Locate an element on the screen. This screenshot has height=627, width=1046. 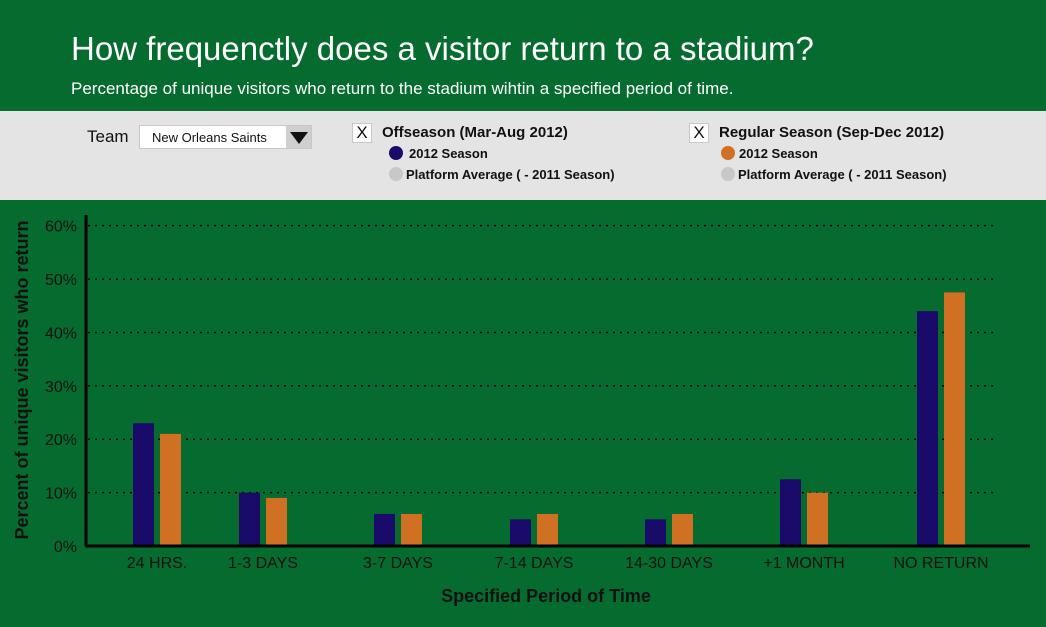
x-tick-label: NO RETURN is located at coordinates (940, 563).